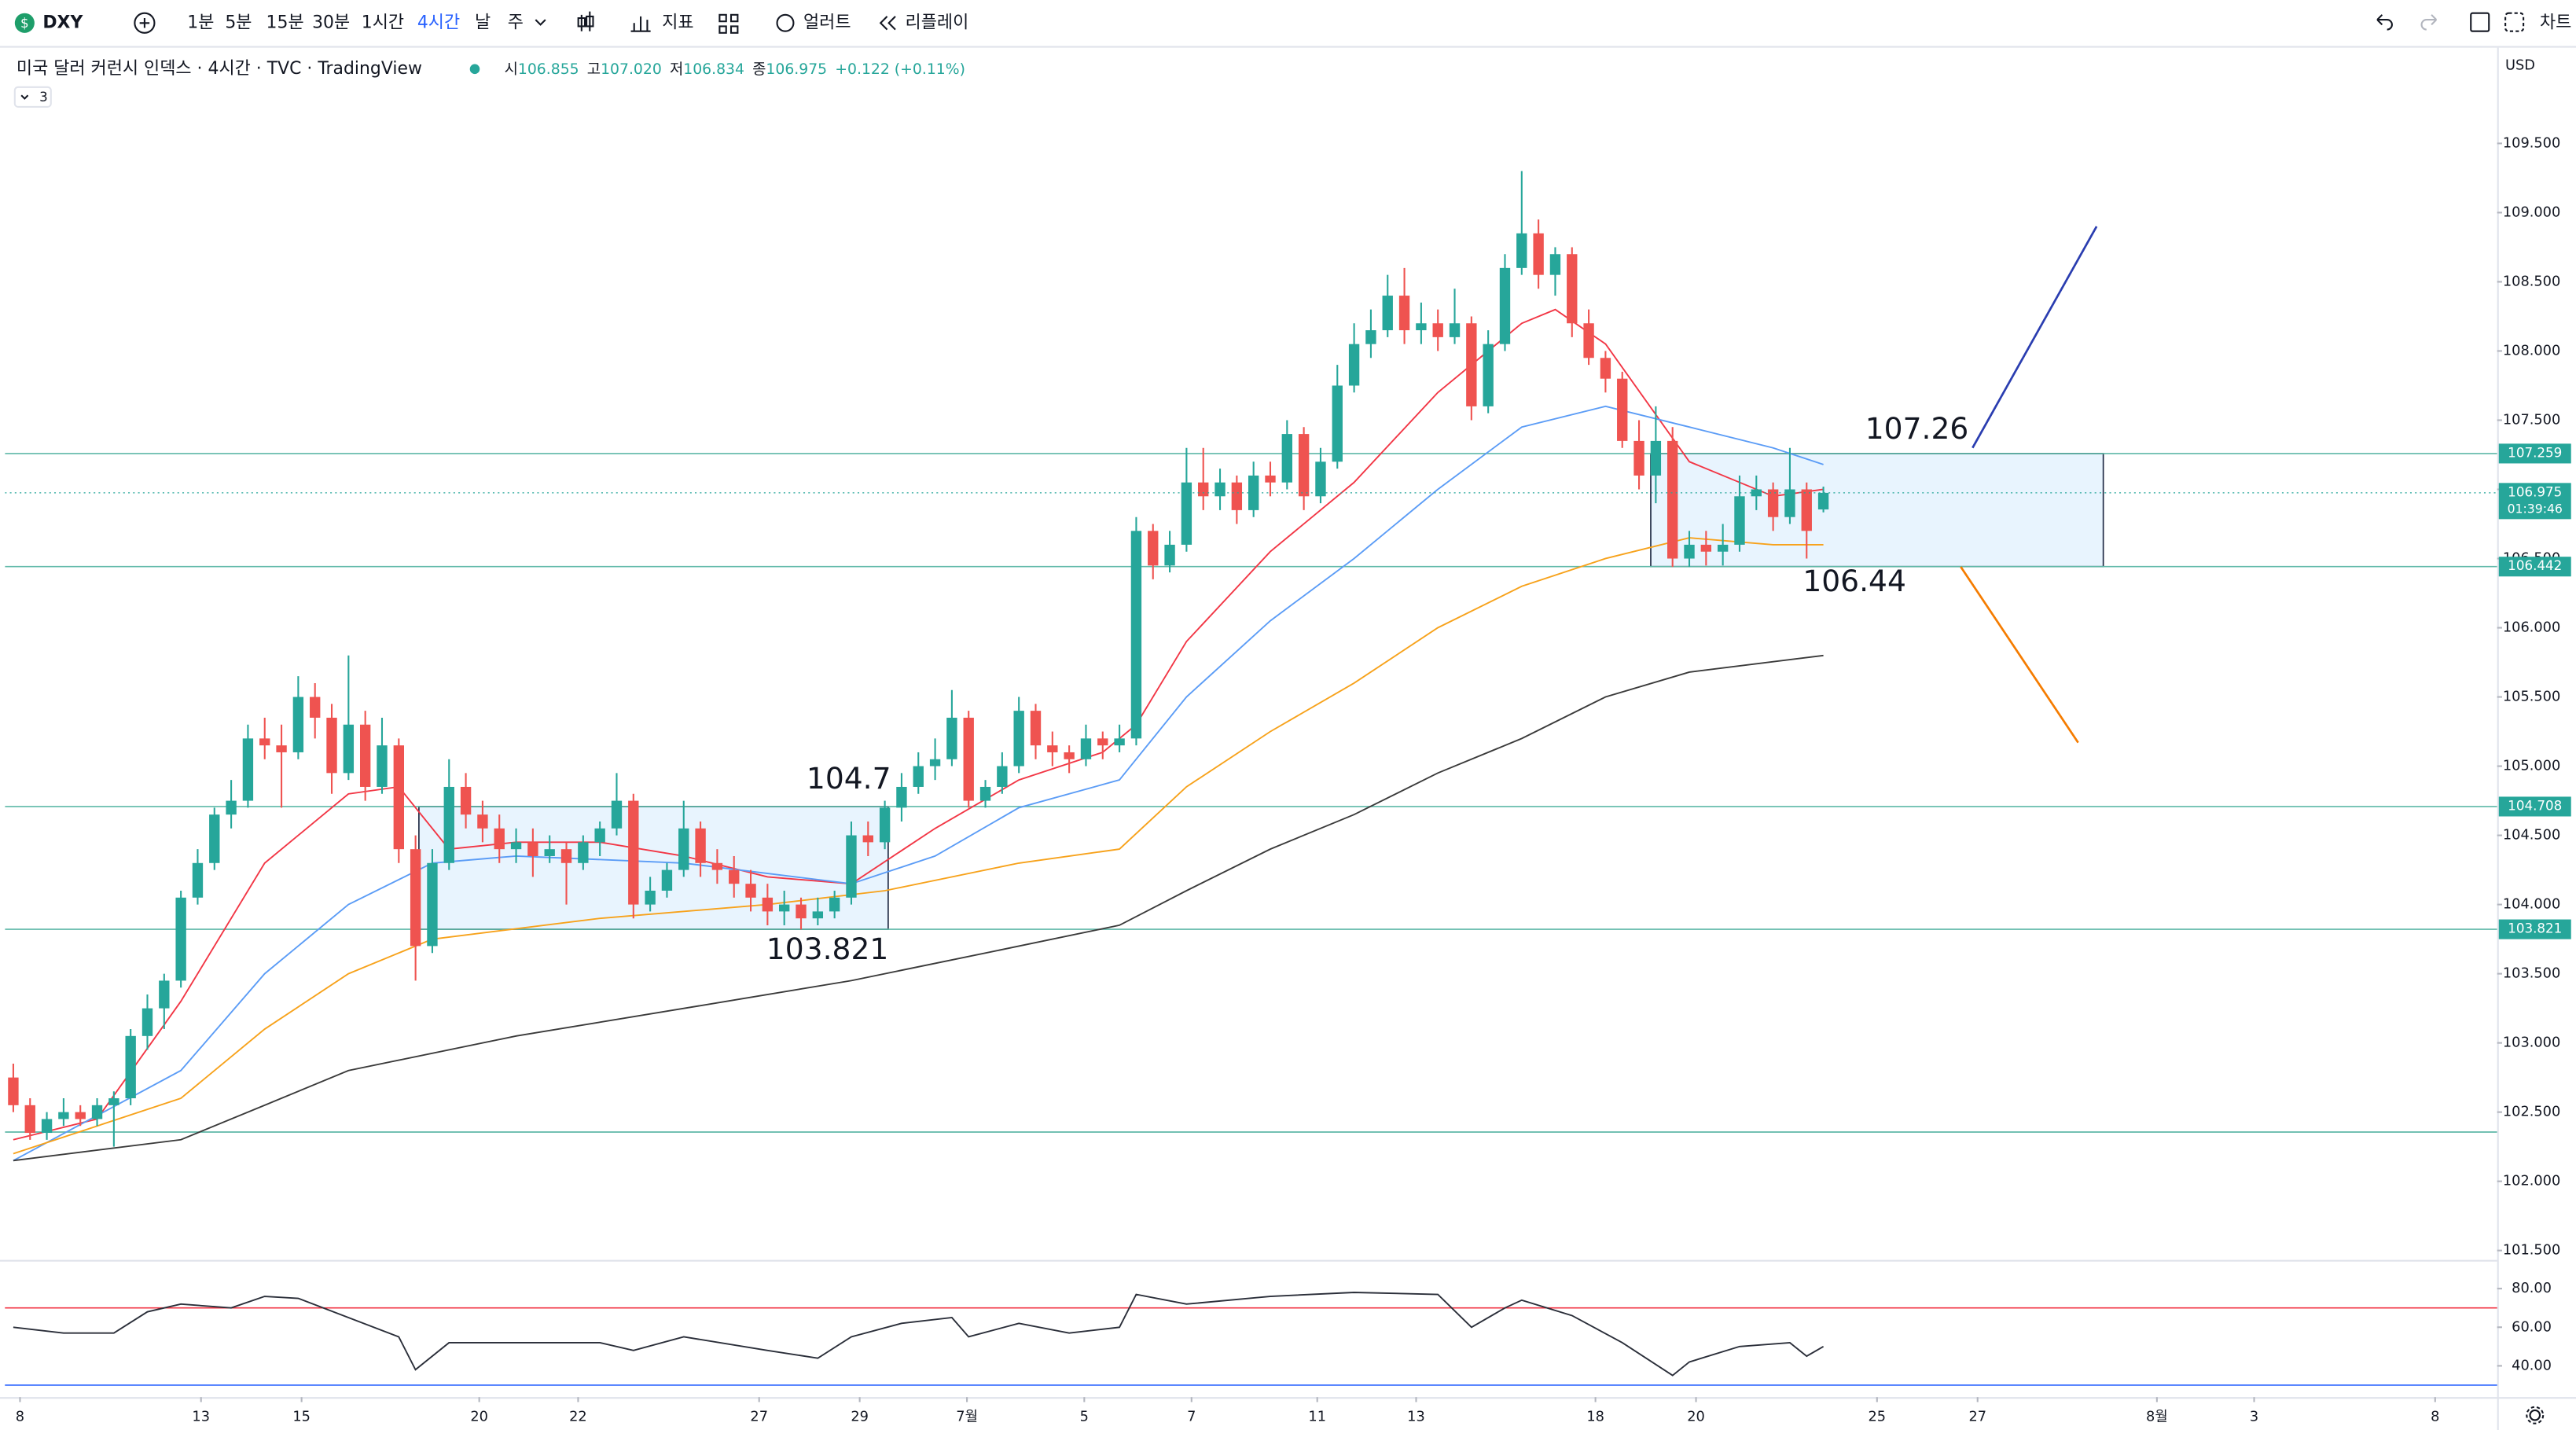  Describe the element at coordinates (676, 68) in the screenshot. I see `low-label: 저` at that location.